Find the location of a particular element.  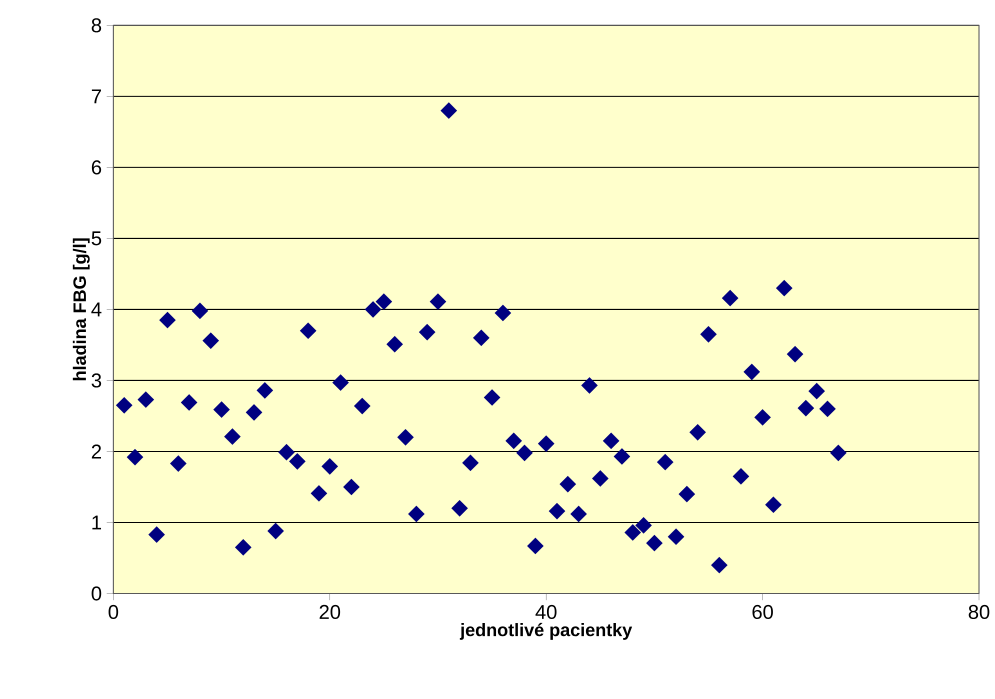

y-tick-label: 6 is located at coordinates (97, 167).